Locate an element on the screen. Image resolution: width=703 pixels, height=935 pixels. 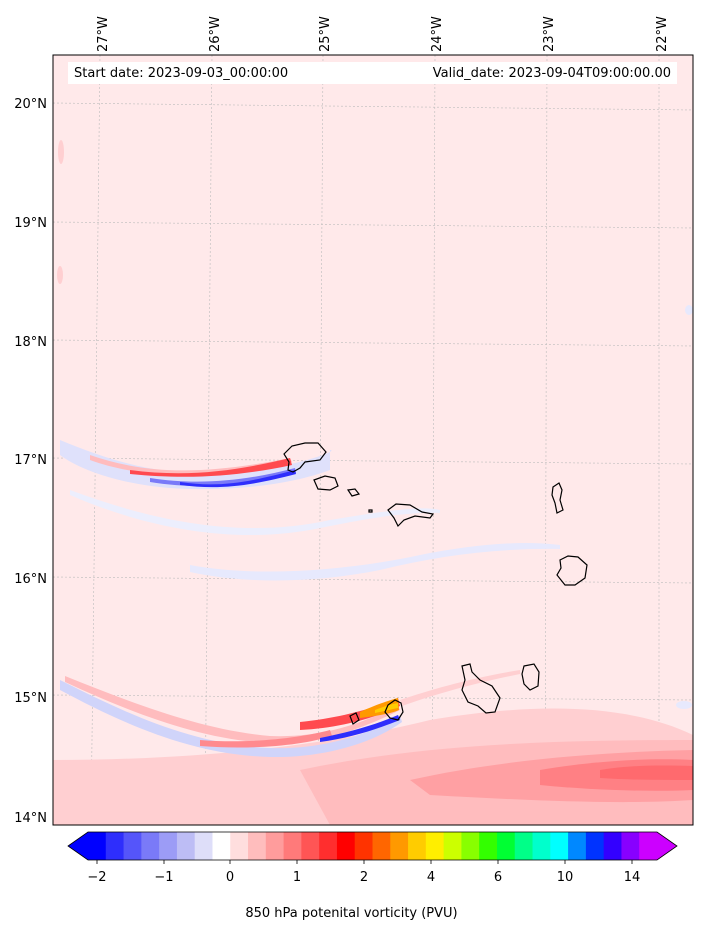
colorbar-tick-label: 4 is located at coordinates (431, 877).